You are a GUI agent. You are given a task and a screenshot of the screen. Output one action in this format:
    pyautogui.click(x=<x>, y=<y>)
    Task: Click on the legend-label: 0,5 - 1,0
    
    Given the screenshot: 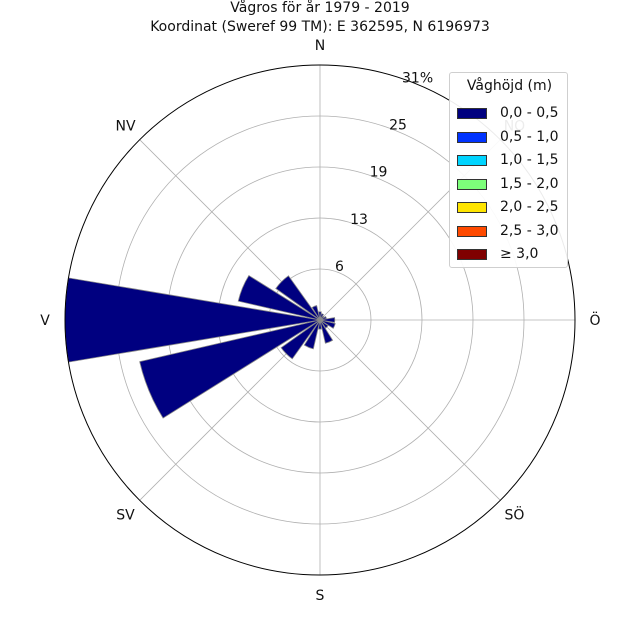 What is the action you would take?
    pyautogui.click(x=529, y=136)
    